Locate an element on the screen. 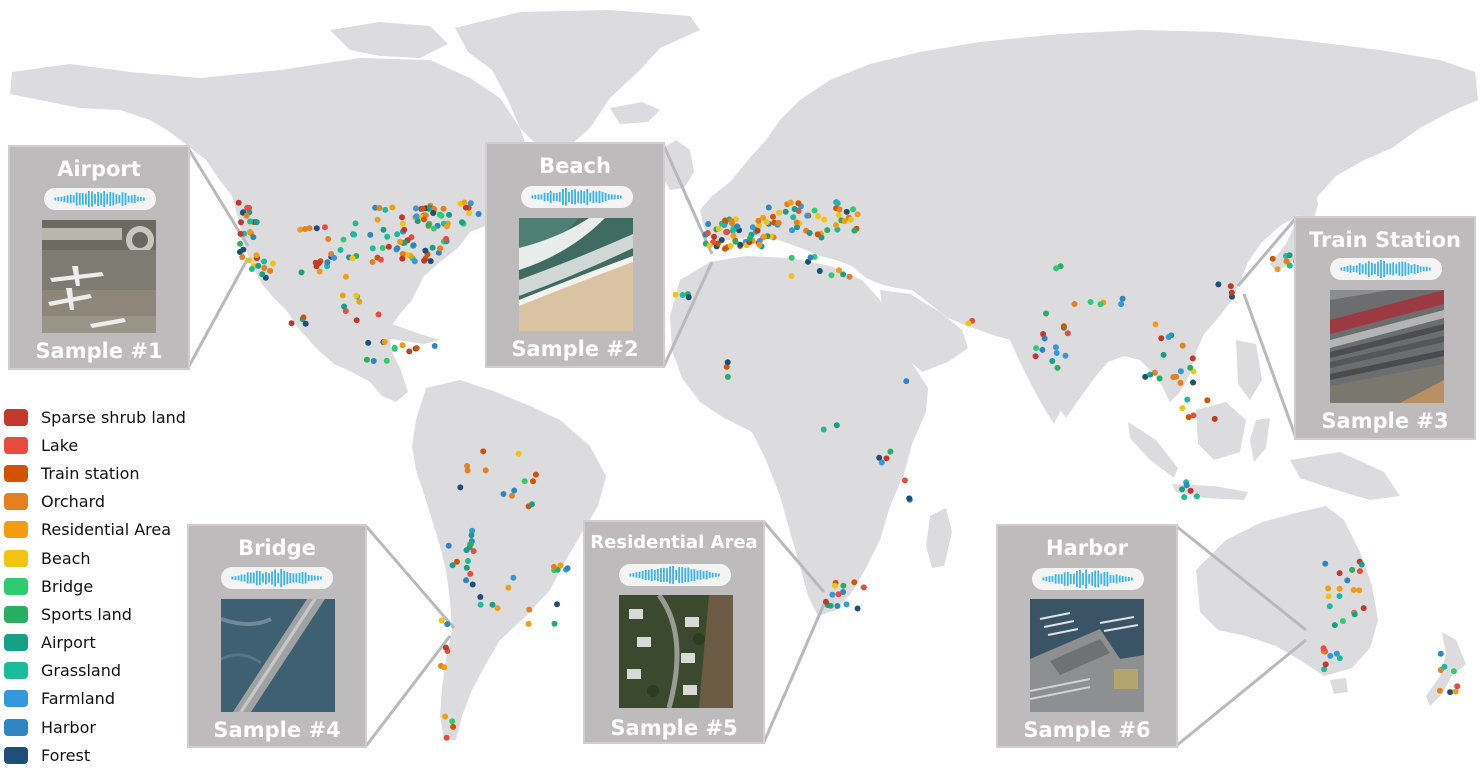 This screenshot has width=1480, height=774. sample-card-train-station: Train Station Sample #3 is located at coordinates (1385, 328).